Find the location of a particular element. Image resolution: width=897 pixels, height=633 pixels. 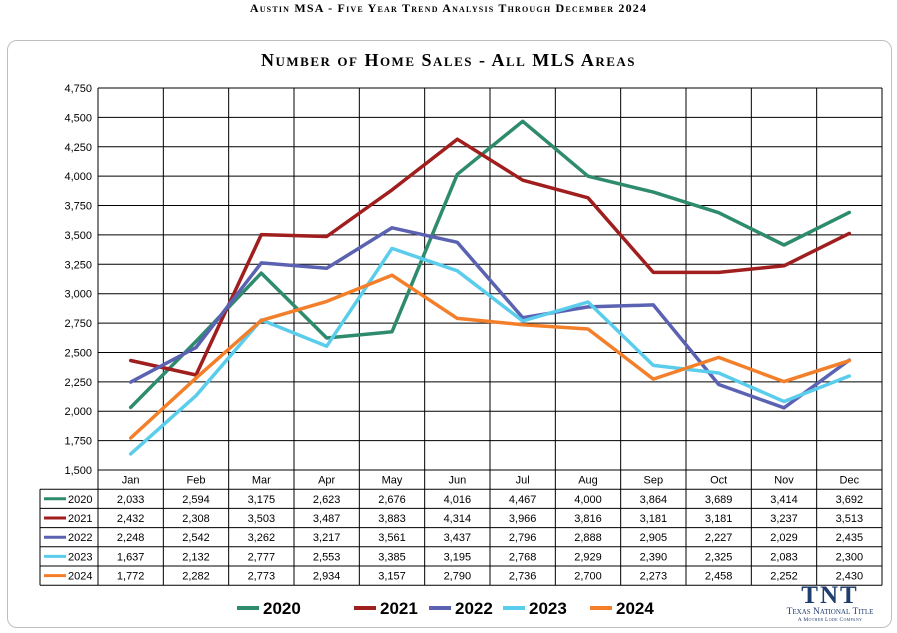

table-series-label: 2022 is located at coordinates (80, 538).